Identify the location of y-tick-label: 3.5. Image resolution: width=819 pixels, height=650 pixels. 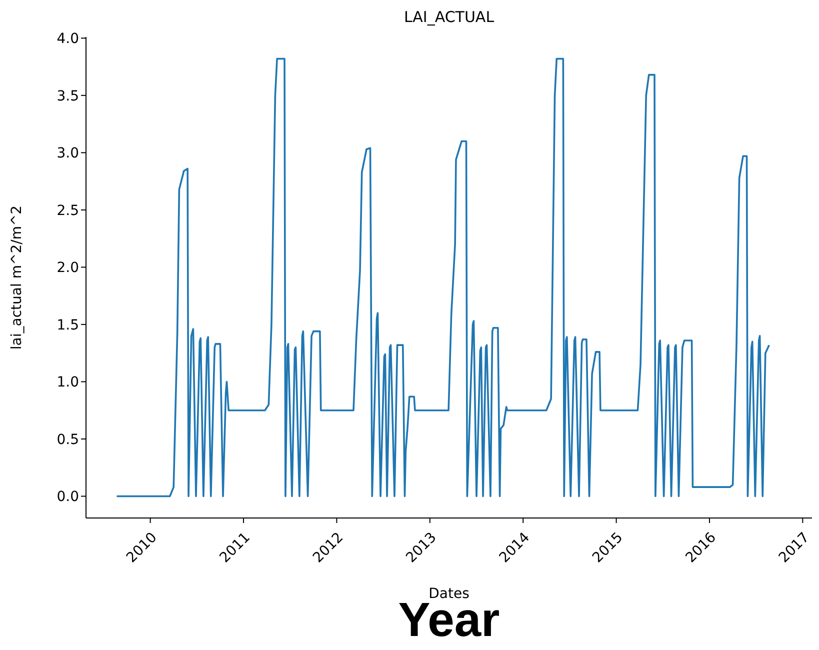
(67, 96).